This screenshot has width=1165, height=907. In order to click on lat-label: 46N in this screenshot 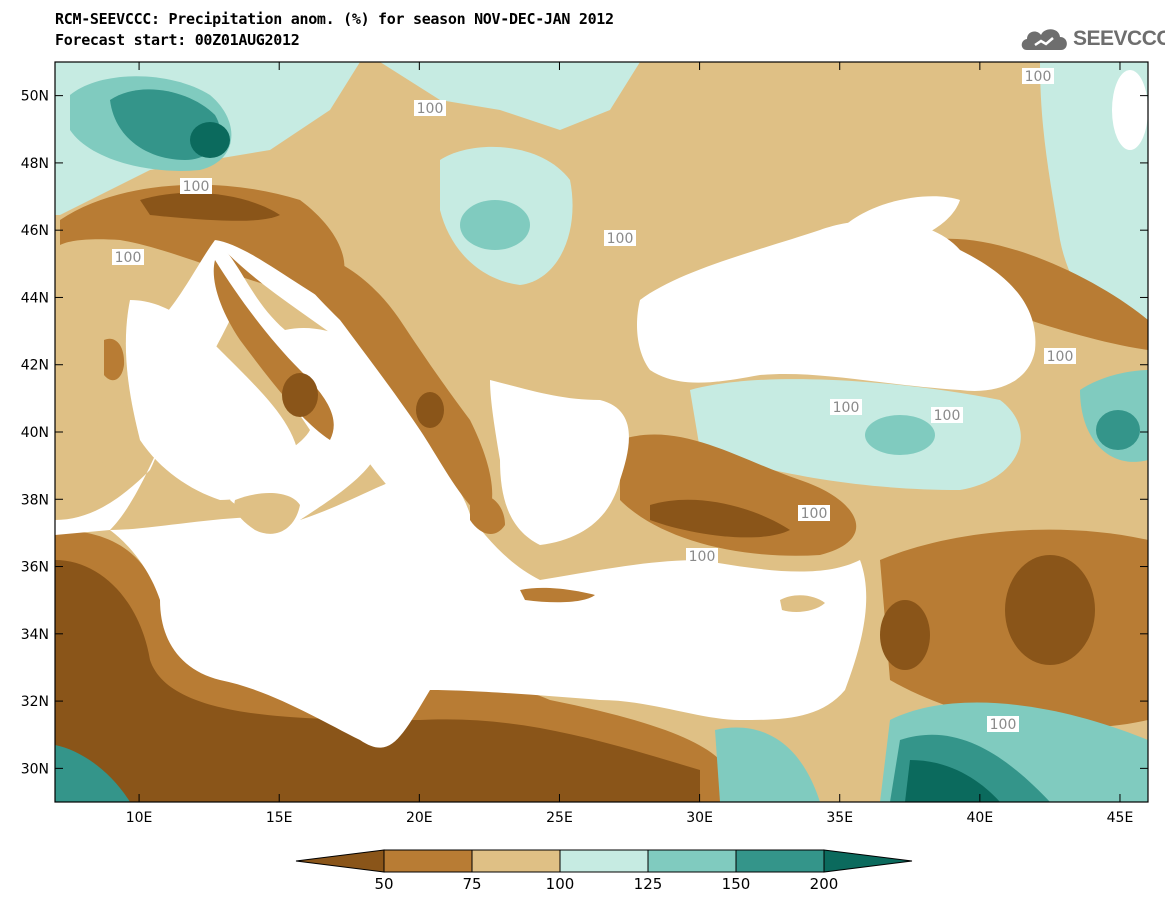, I will do `click(35, 231)`.